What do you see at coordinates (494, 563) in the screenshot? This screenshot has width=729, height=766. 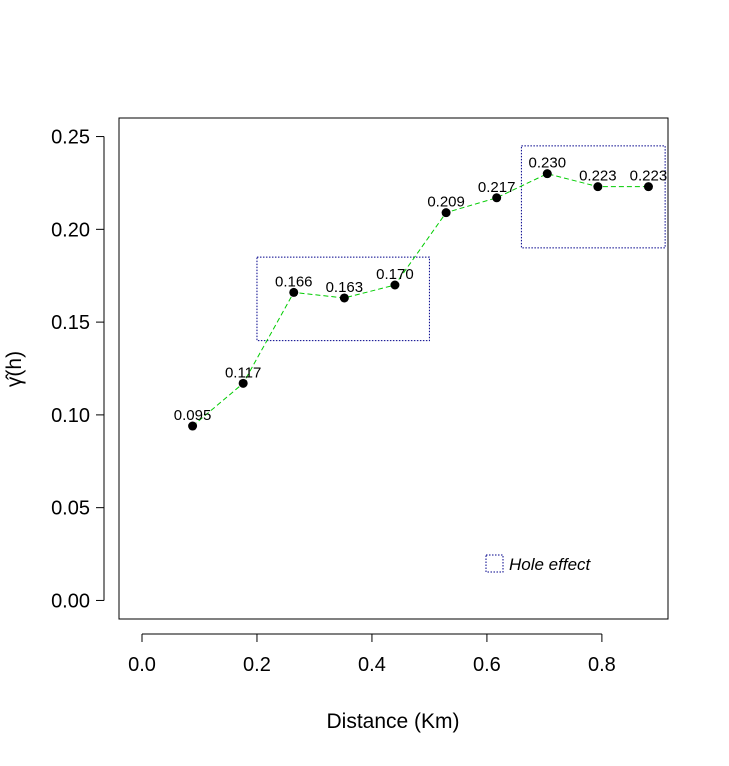 I see `legend-symbol` at bounding box center [494, 563].